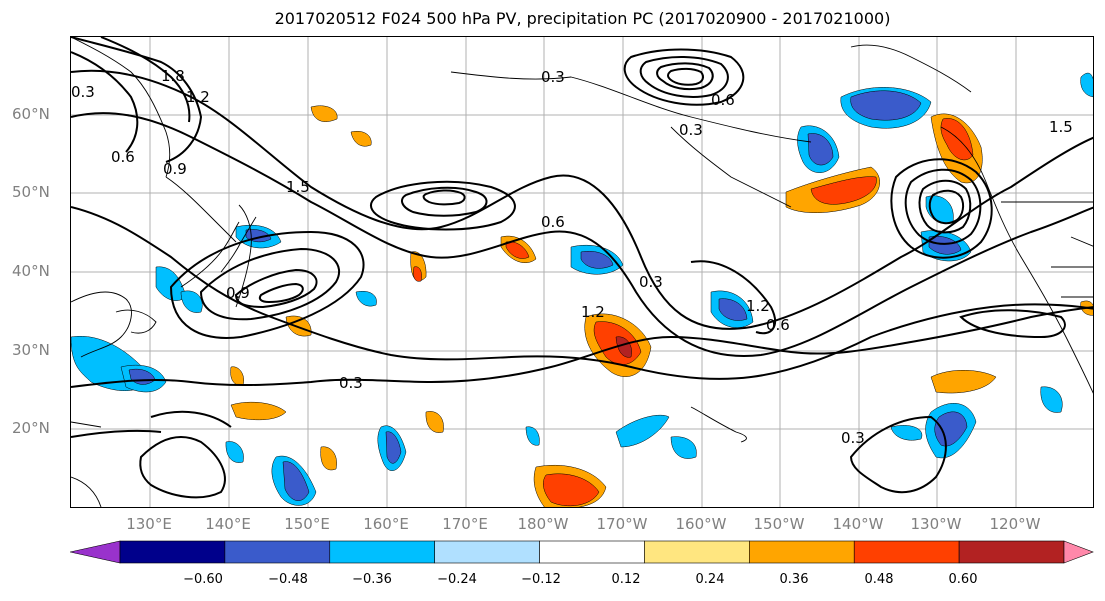  Describe the element at coordinates (543, 524) in the screenshot. I see `lon-label-180w: 180°W` at that location.